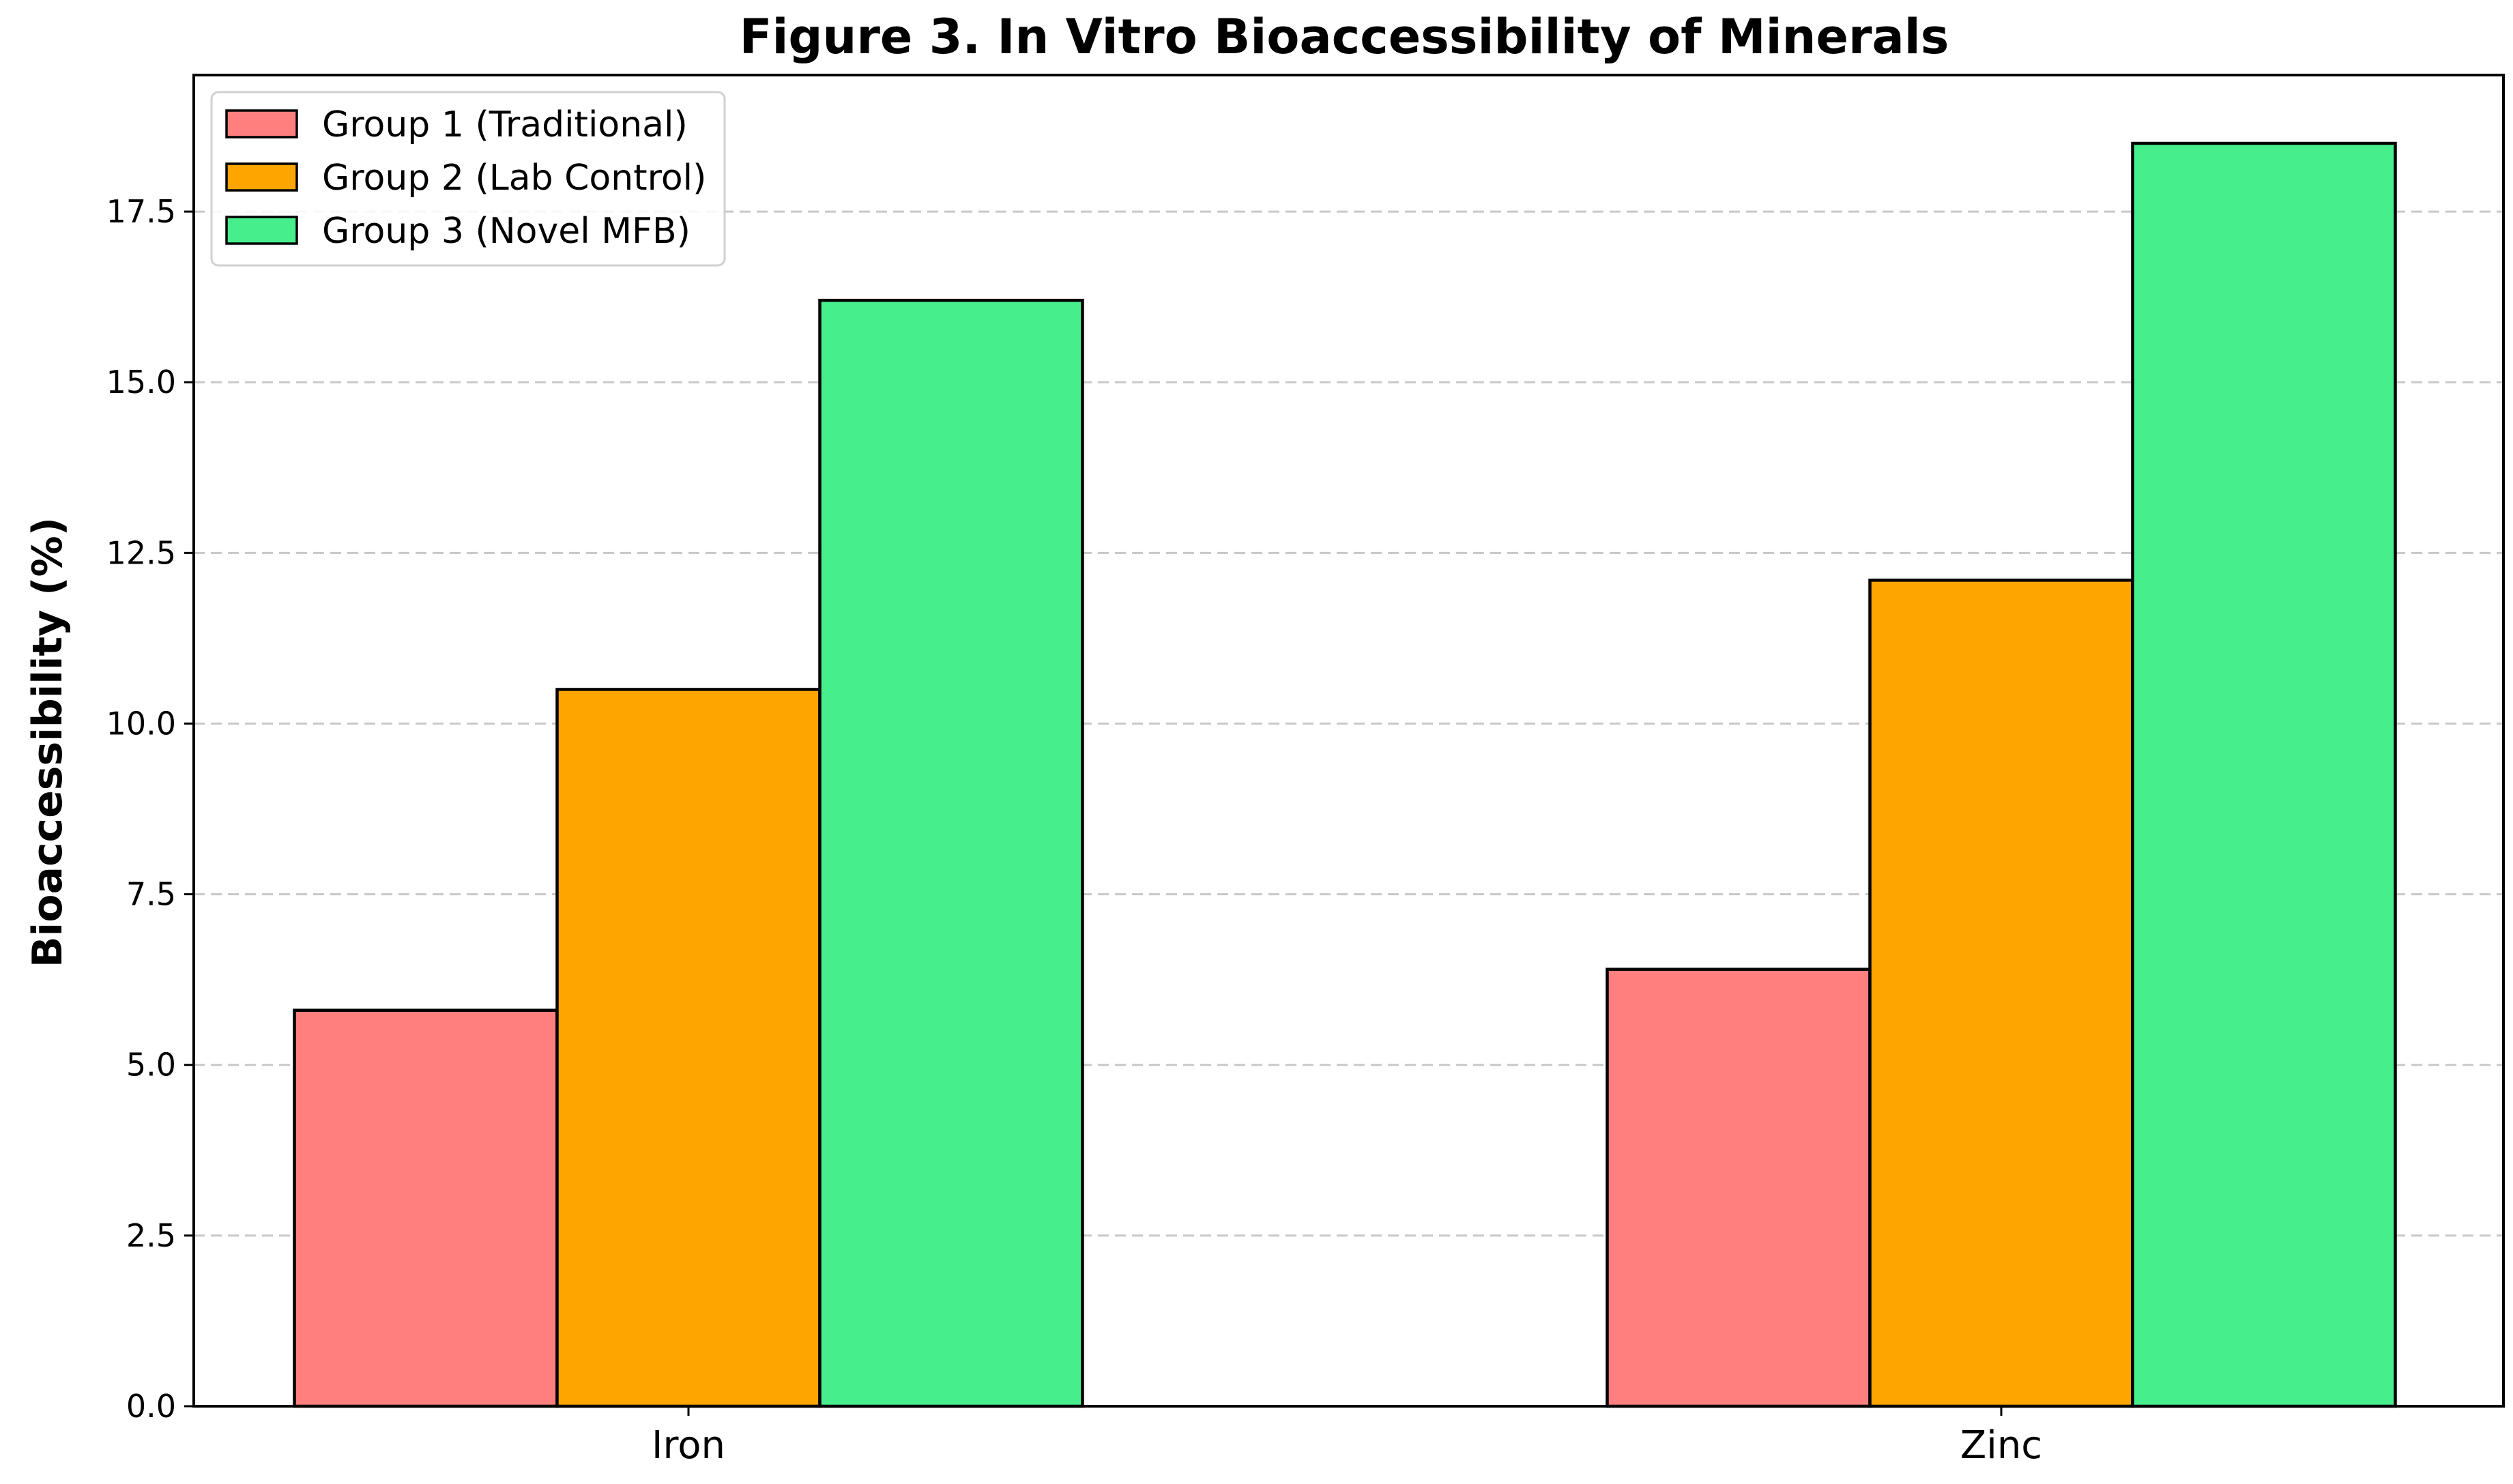 The image size is (2513, 1484). Describe the element at coordinates (514, 178) in the screenshot. I see `legend-label-group-2: Group 2 (Lab Control)` at that location.